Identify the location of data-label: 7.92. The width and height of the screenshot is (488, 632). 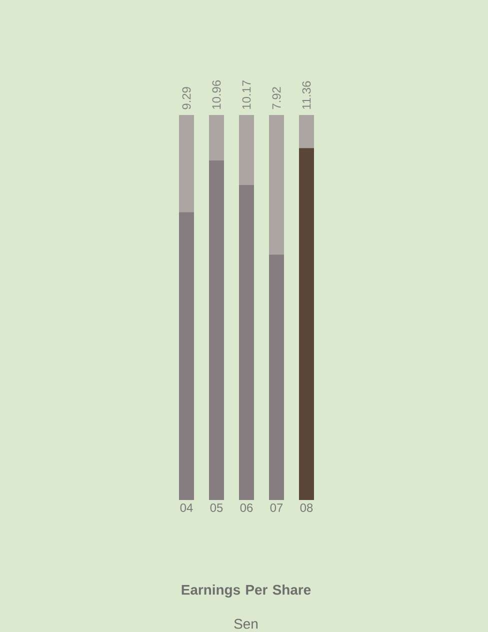
(276, 98).